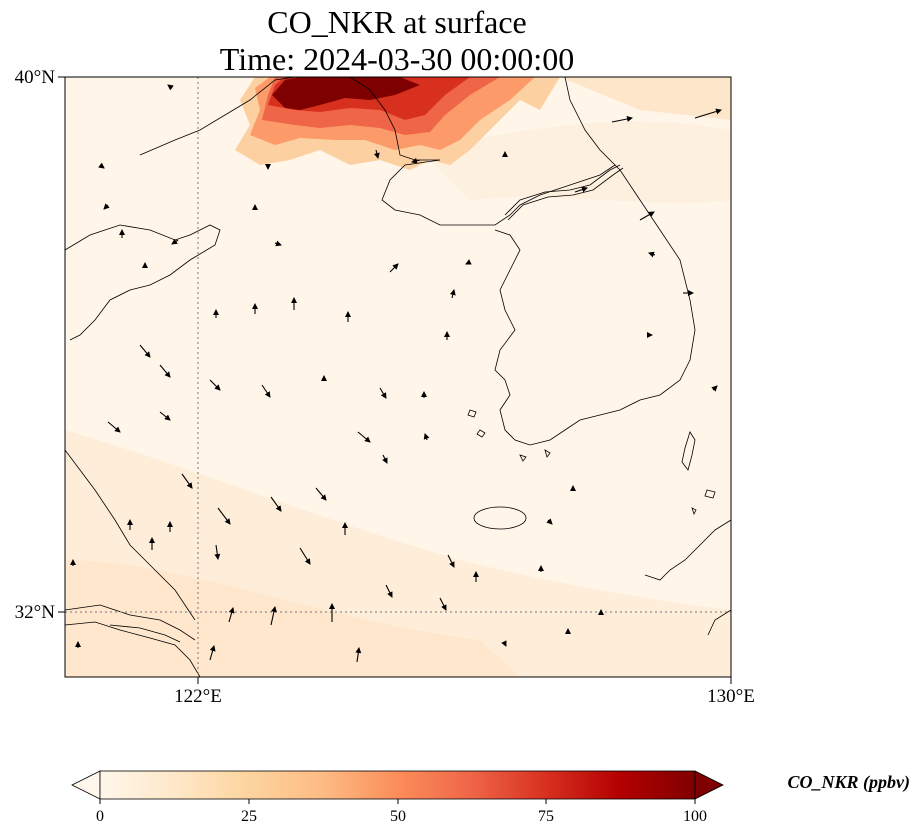 Image resolution: width=920 pixels, height=836 pixels. I want to click on colorbar: 0 25 50 75 100 CO_NKR (ppbv), so click(491, 797).